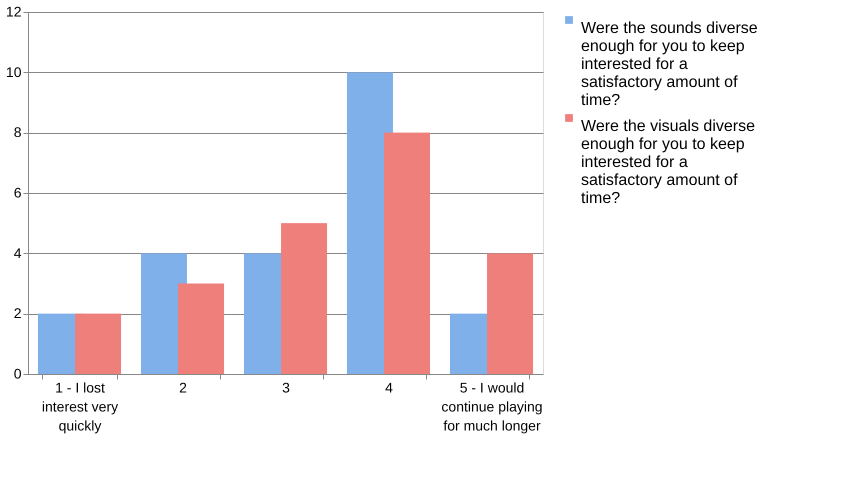 The image size is (866, 502). Describe the element at coordinates (389, 388) in the screenshot. I see `x-tick-label: 4` at that location.